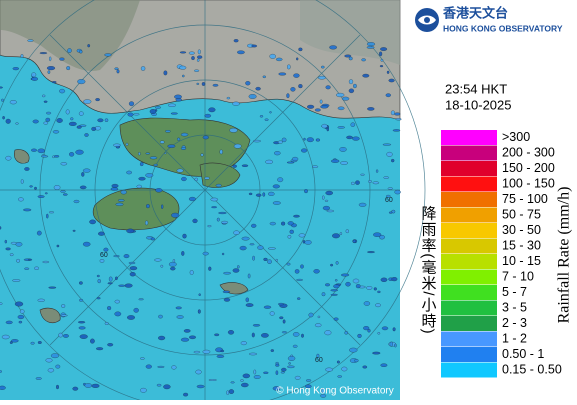  What do you see at coordinates (528, 168) in the screenshot?
I see `legend-label: 150 - 200` at bounding box center [528, 168].